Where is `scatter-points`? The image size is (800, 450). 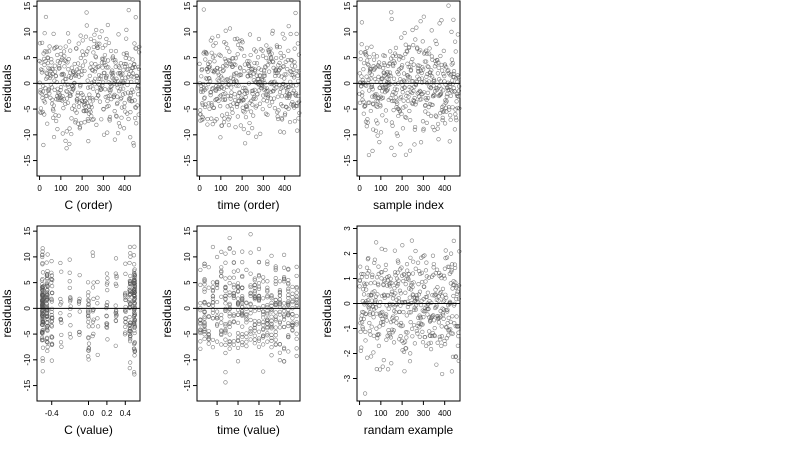 scatter-points is located at coordinates (409, 317).